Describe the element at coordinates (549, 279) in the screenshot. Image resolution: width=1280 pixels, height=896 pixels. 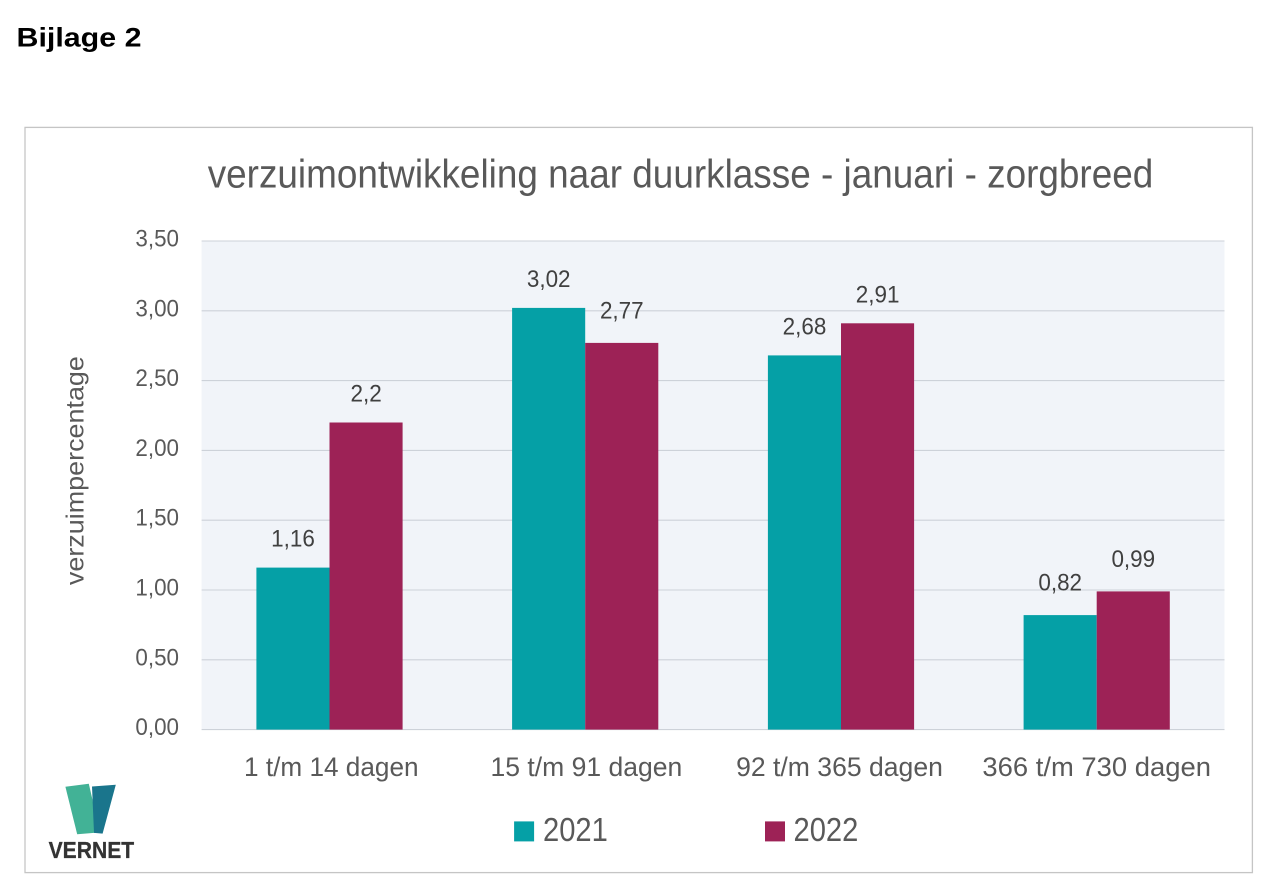
I see `svg-text: 3,02` at that location.